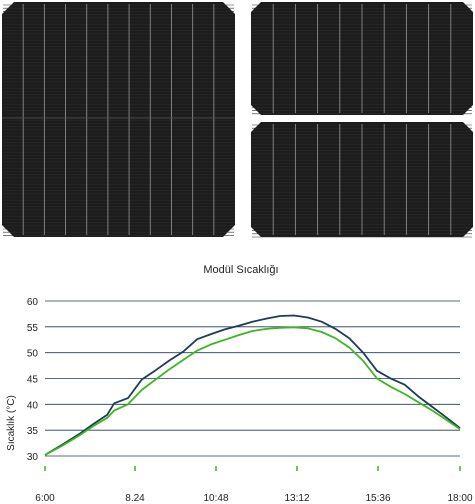 Image resolution: width=475 pixels, height=504 pixels. Describe the element at coordinates (459, 498) in the screenshot. I see `x-tick-label: 18:00` at that location.